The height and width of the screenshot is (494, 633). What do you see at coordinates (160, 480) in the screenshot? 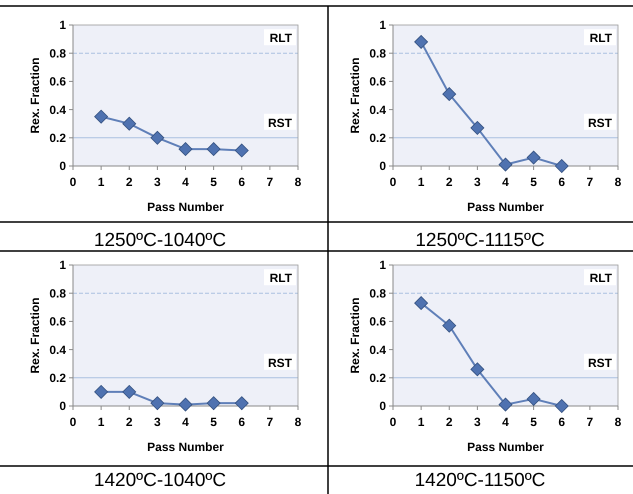
I see `text: 1420ºC-1040ºC` at bounding box center [160, 480].